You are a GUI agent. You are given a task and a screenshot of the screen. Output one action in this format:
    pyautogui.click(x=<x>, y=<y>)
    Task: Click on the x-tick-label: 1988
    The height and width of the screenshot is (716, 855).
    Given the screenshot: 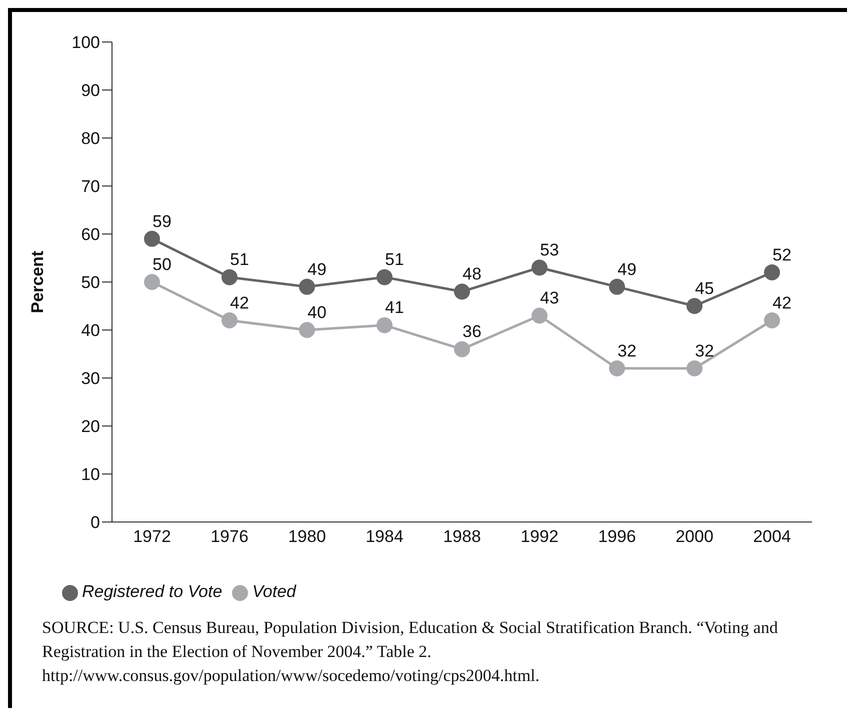 What is the action you would take?
    pyautogui.click(x=462, y=536)
    